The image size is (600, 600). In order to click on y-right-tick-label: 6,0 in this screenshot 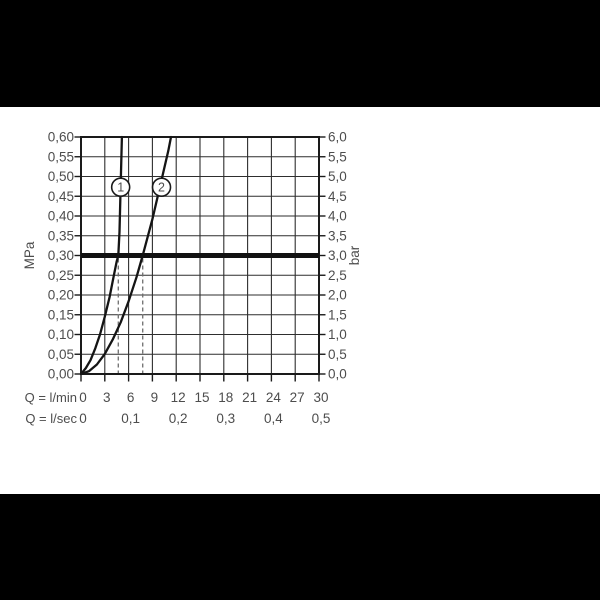, I will do `click(337, 137)`.